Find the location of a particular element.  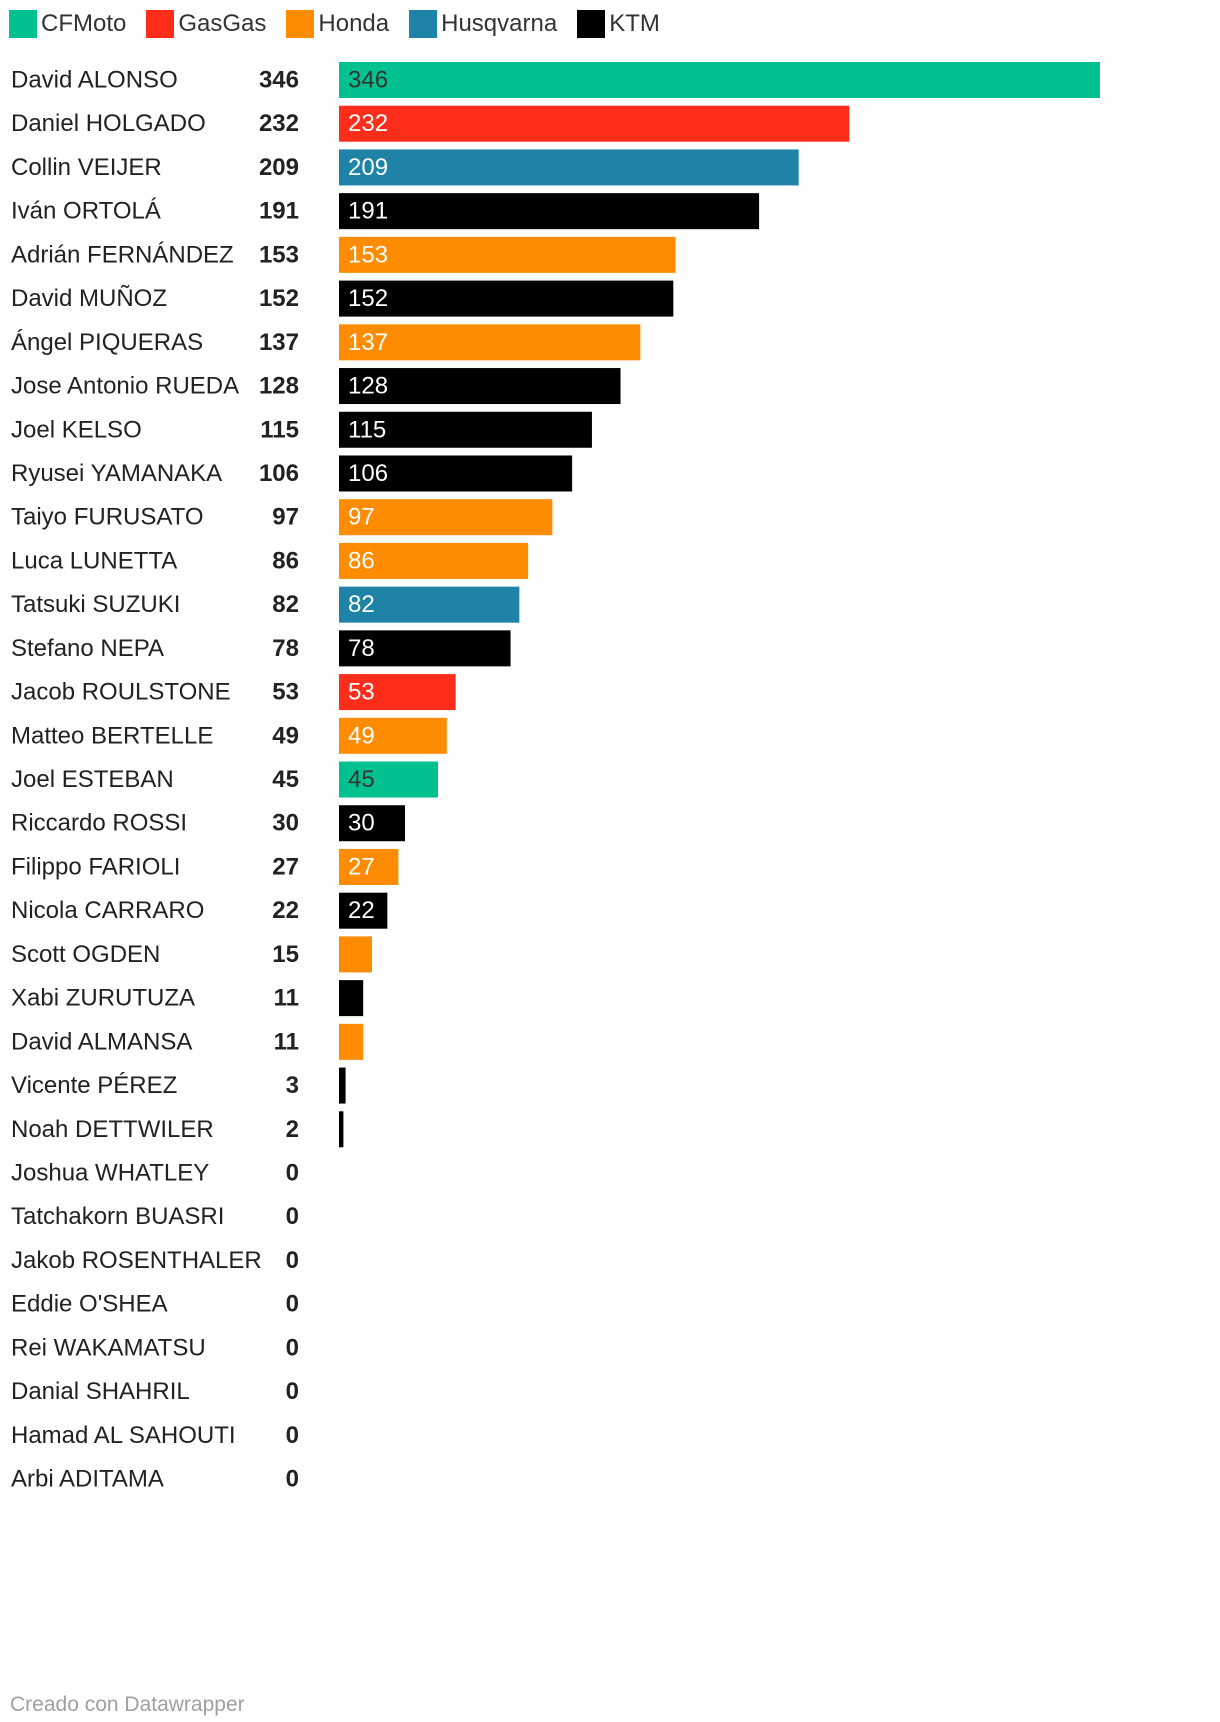

bar-row: Noah DETTWILER 2 is located at coordinates (177, 1129).